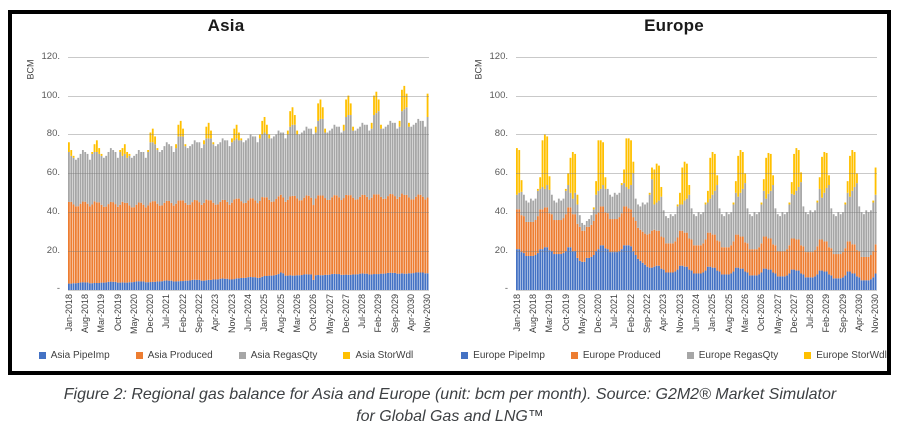 This screenshot has height=432, width=900. I want to click on x-tick-label: Jan-2018, so click(516, 313).